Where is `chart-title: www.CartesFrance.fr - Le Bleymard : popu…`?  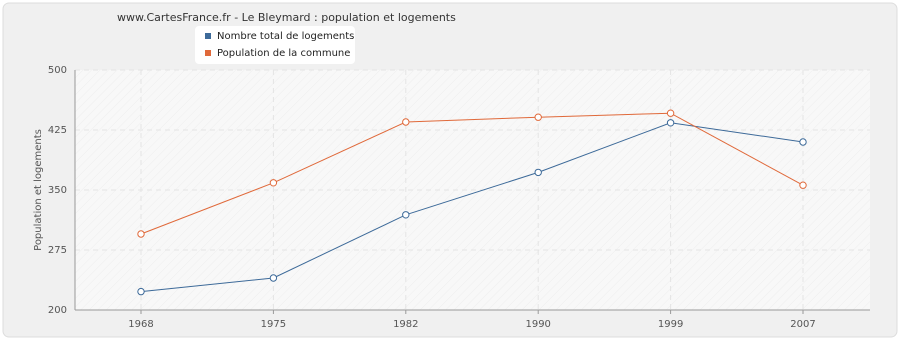
chart-title: www.CartesFrance.fr - Le Bleymard : popu… is located at coordinates (286, 17).